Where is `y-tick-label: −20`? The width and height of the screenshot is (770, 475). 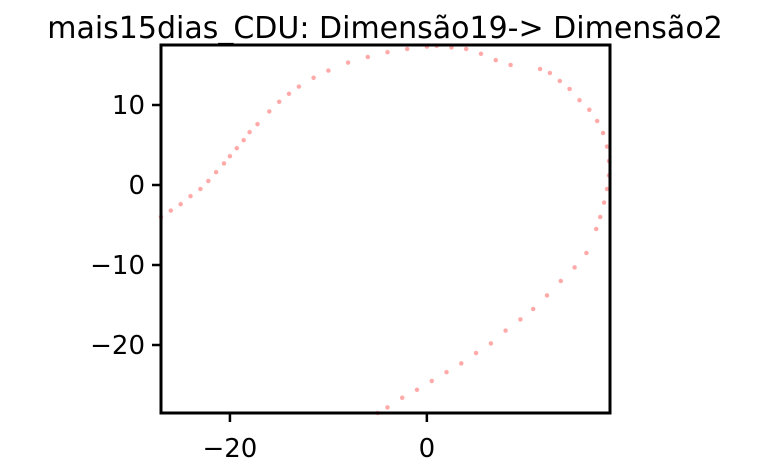
y-tick-label: −20 is located at coordinates (117, 346).